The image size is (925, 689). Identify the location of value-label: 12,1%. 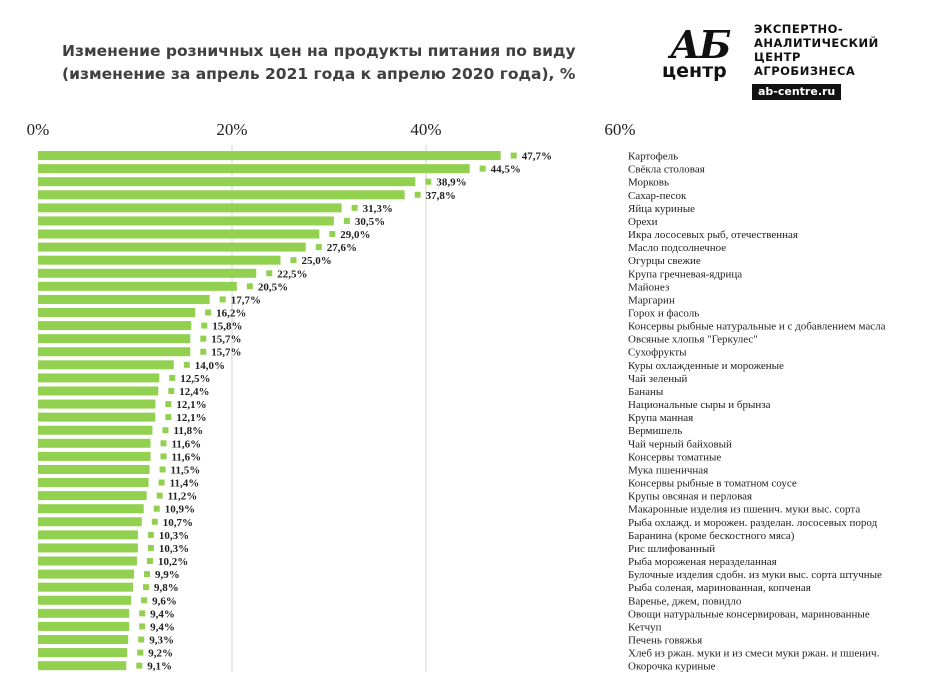
(191, 405).